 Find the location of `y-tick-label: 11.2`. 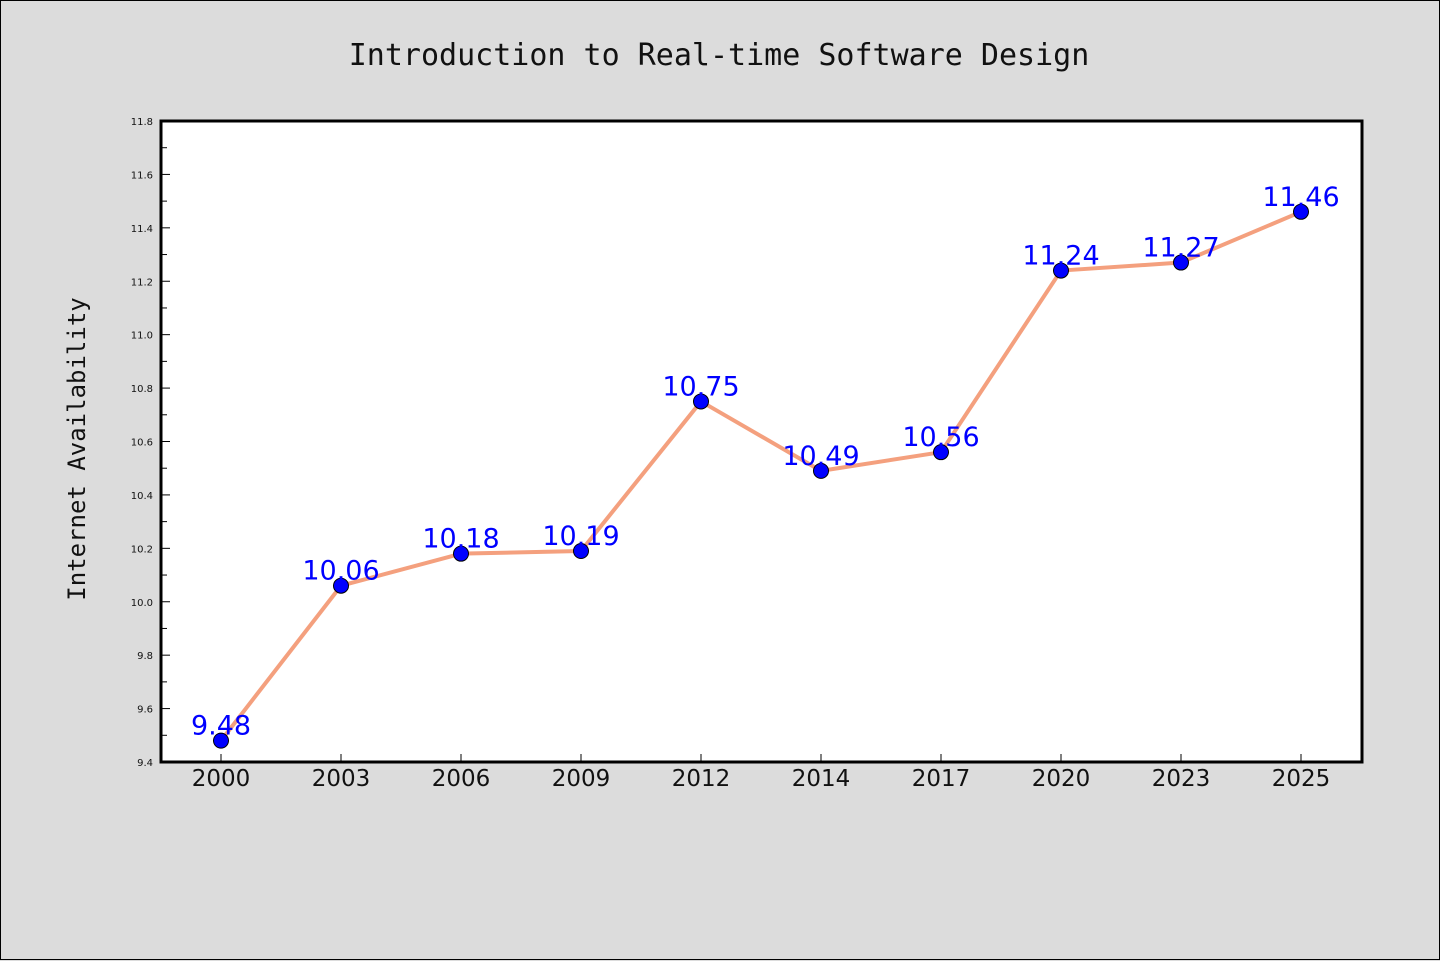

y-tick-label: 11.2 is located at coordinates (142, 282).